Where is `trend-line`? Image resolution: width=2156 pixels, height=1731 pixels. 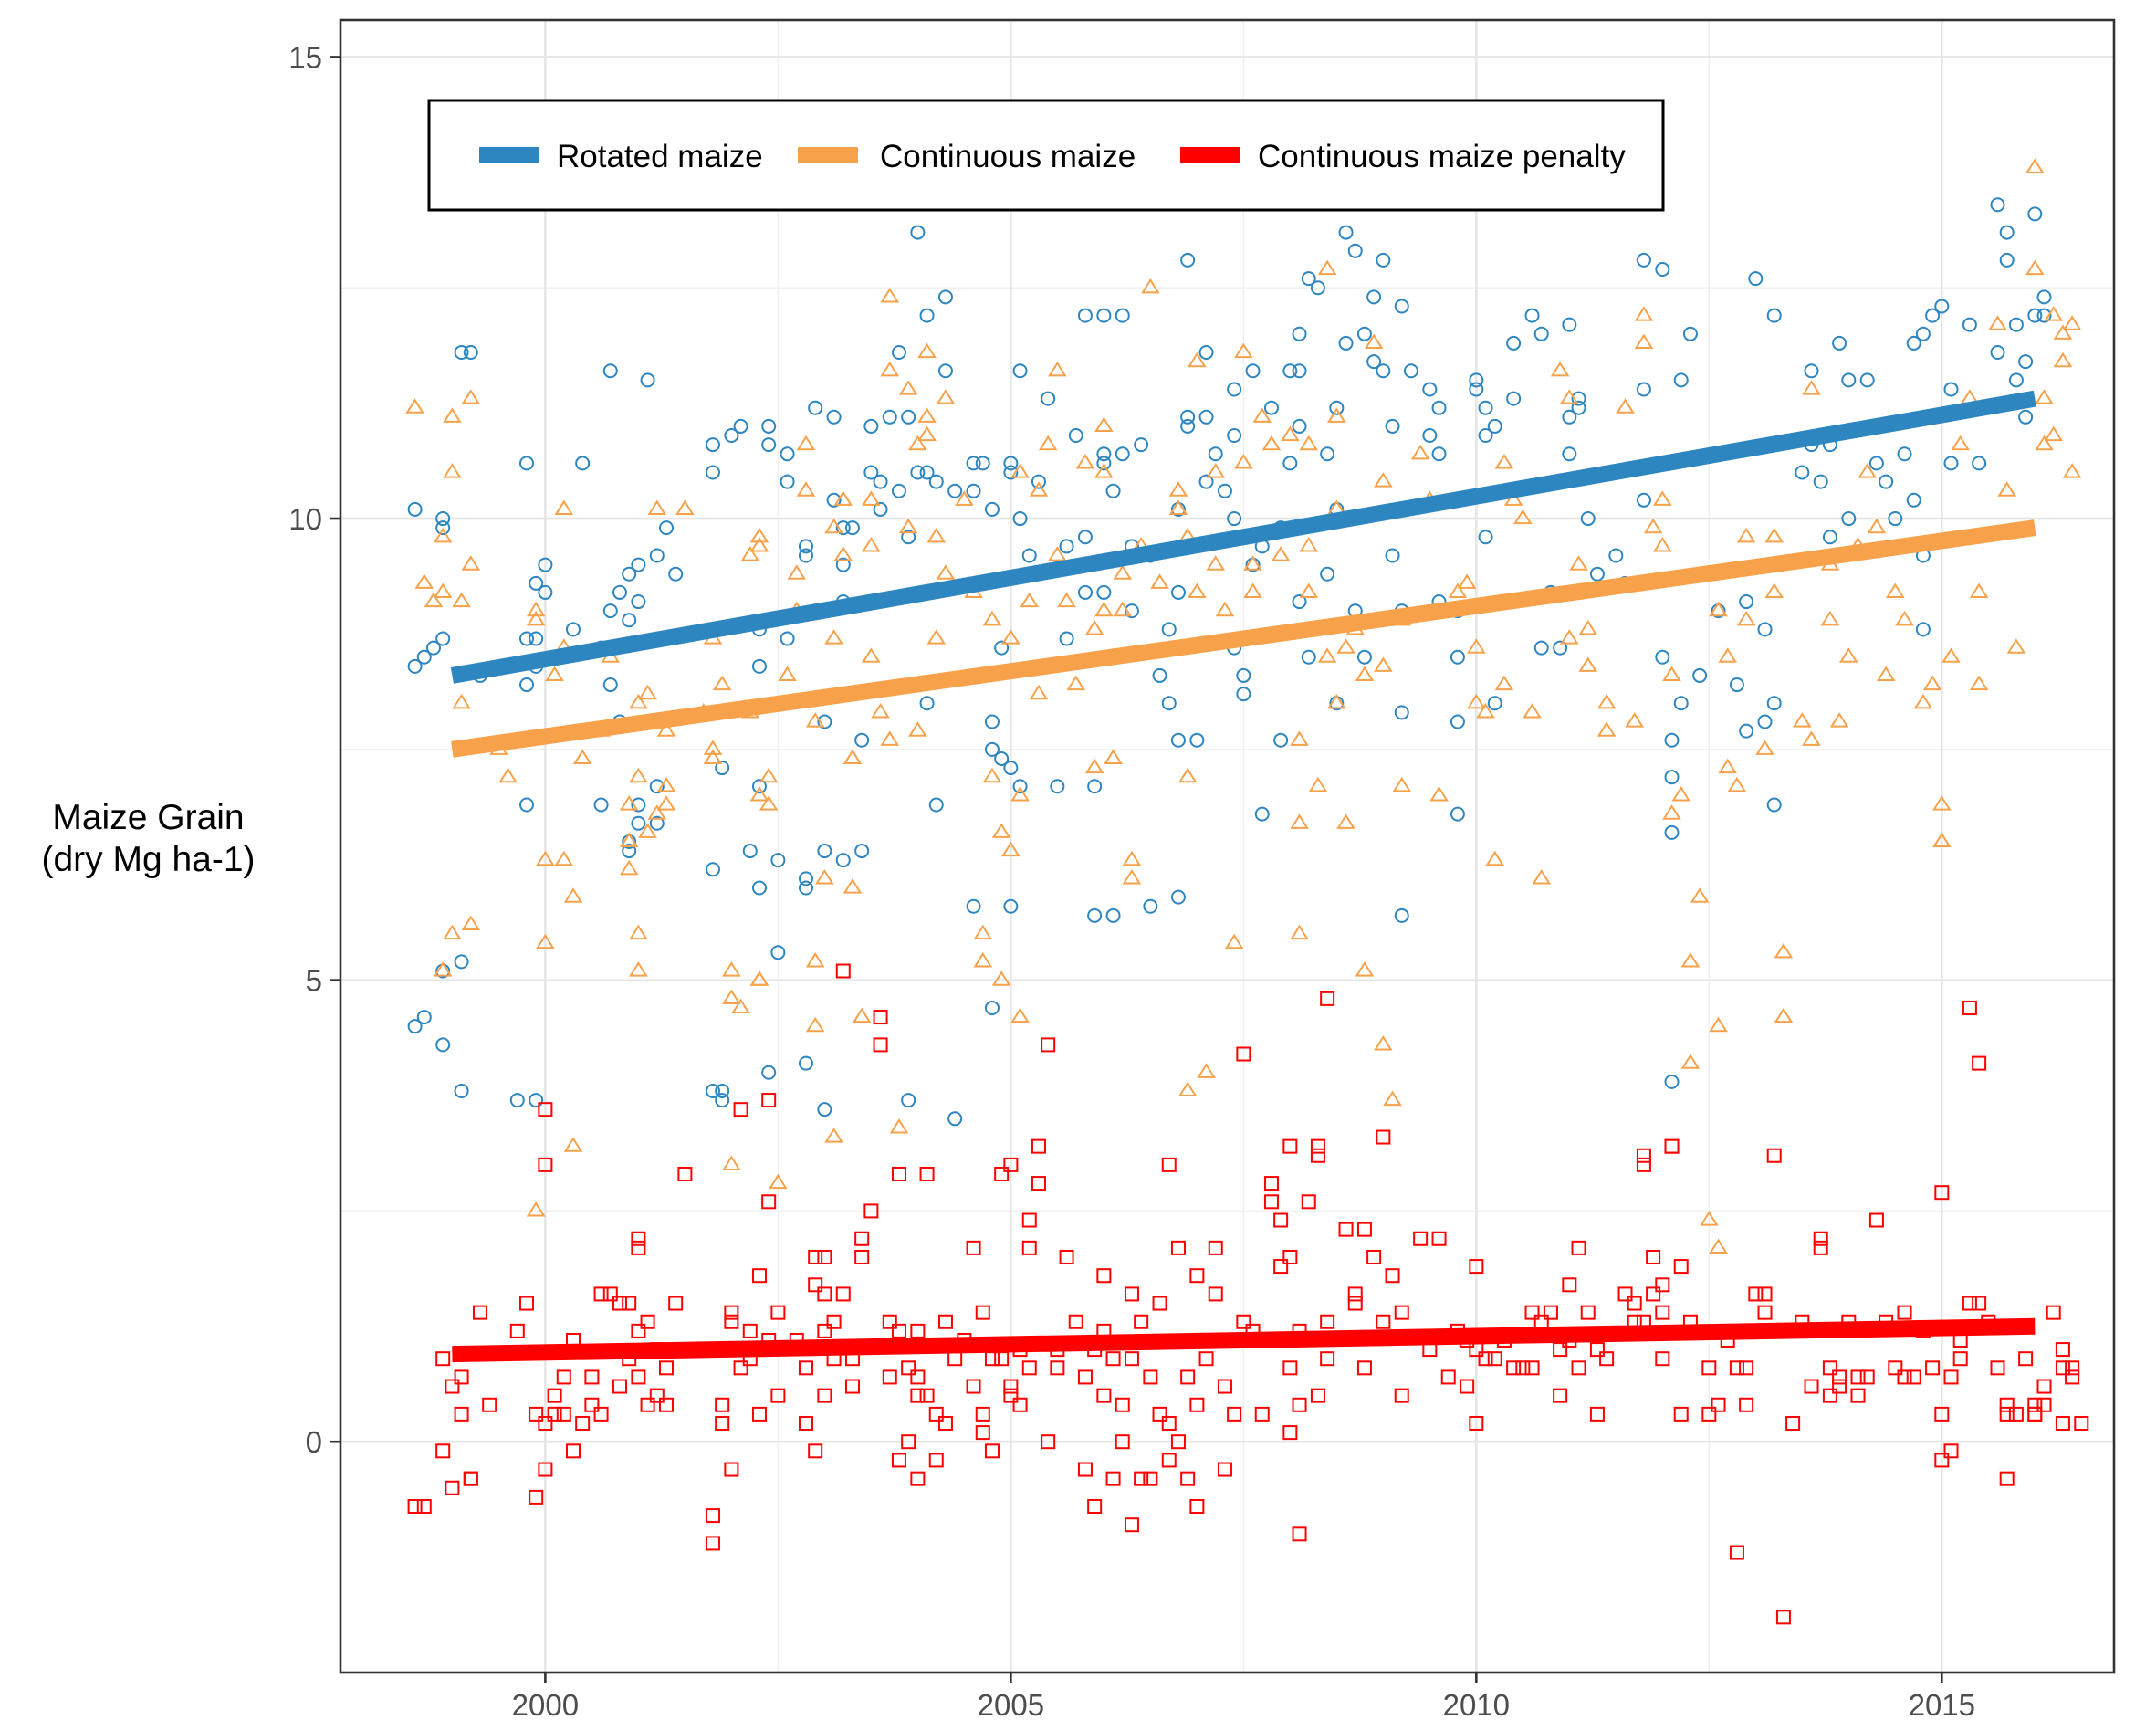
trend-line is located at coordinates (1244, 1340).